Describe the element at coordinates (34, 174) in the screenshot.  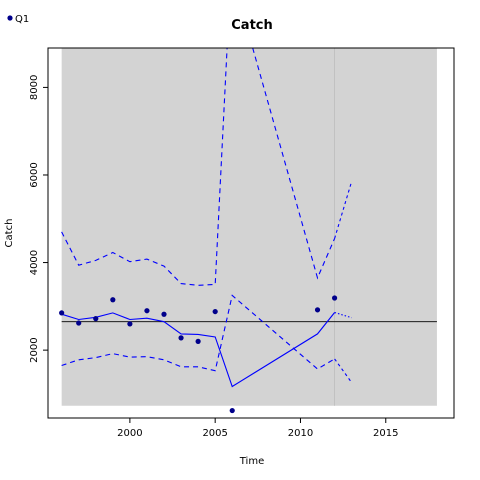
I see `y-tick-label: 6000` at that location.